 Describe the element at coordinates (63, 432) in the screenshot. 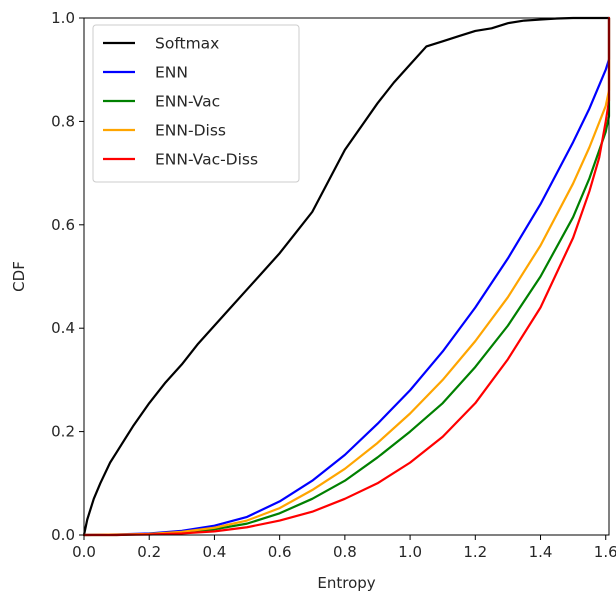

I see `y-tick-label: 0.2` at that location.